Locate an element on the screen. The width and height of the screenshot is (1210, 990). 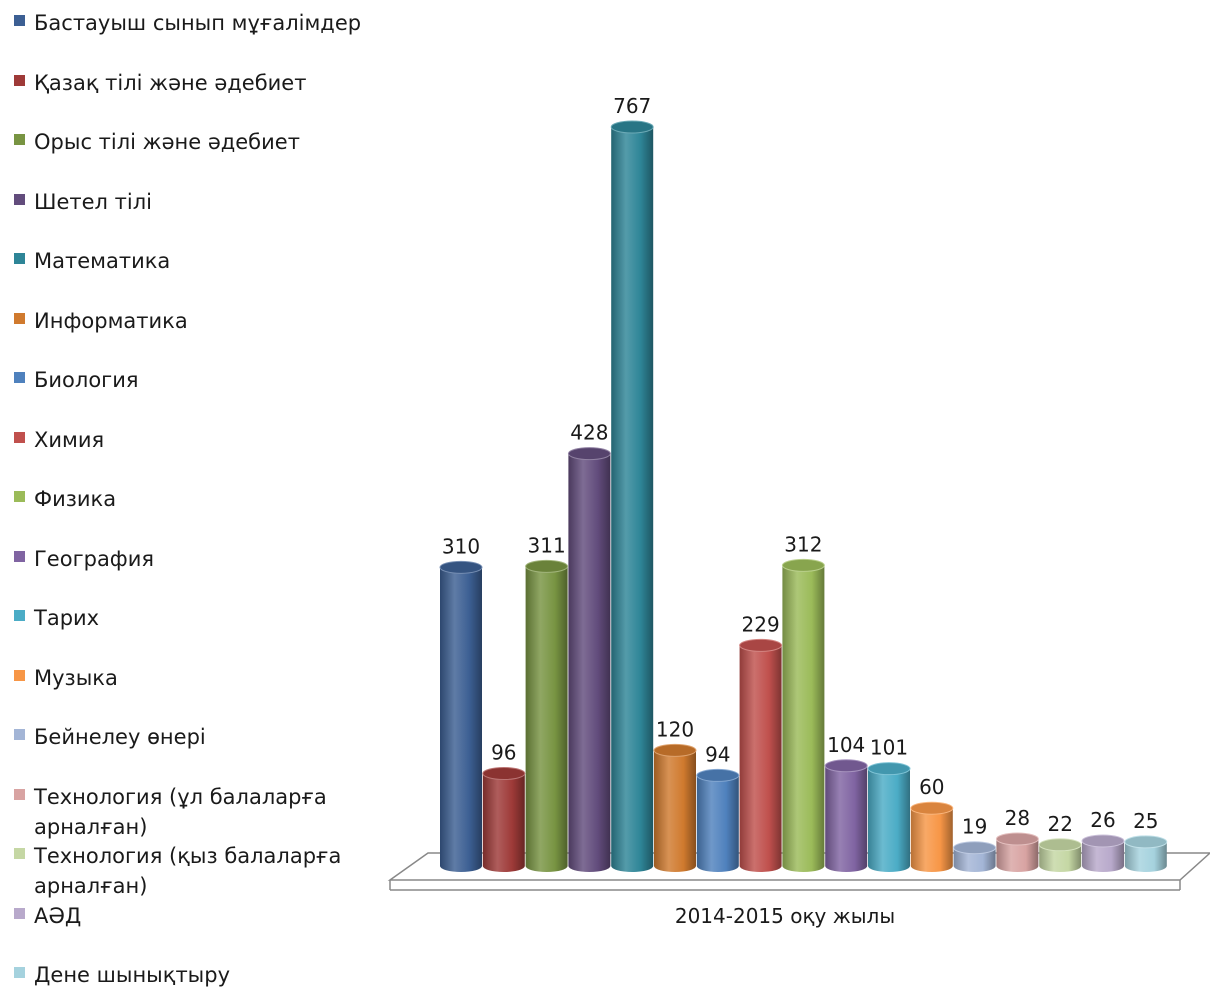
legend-item: Химия is located at coordinates (194, 440).